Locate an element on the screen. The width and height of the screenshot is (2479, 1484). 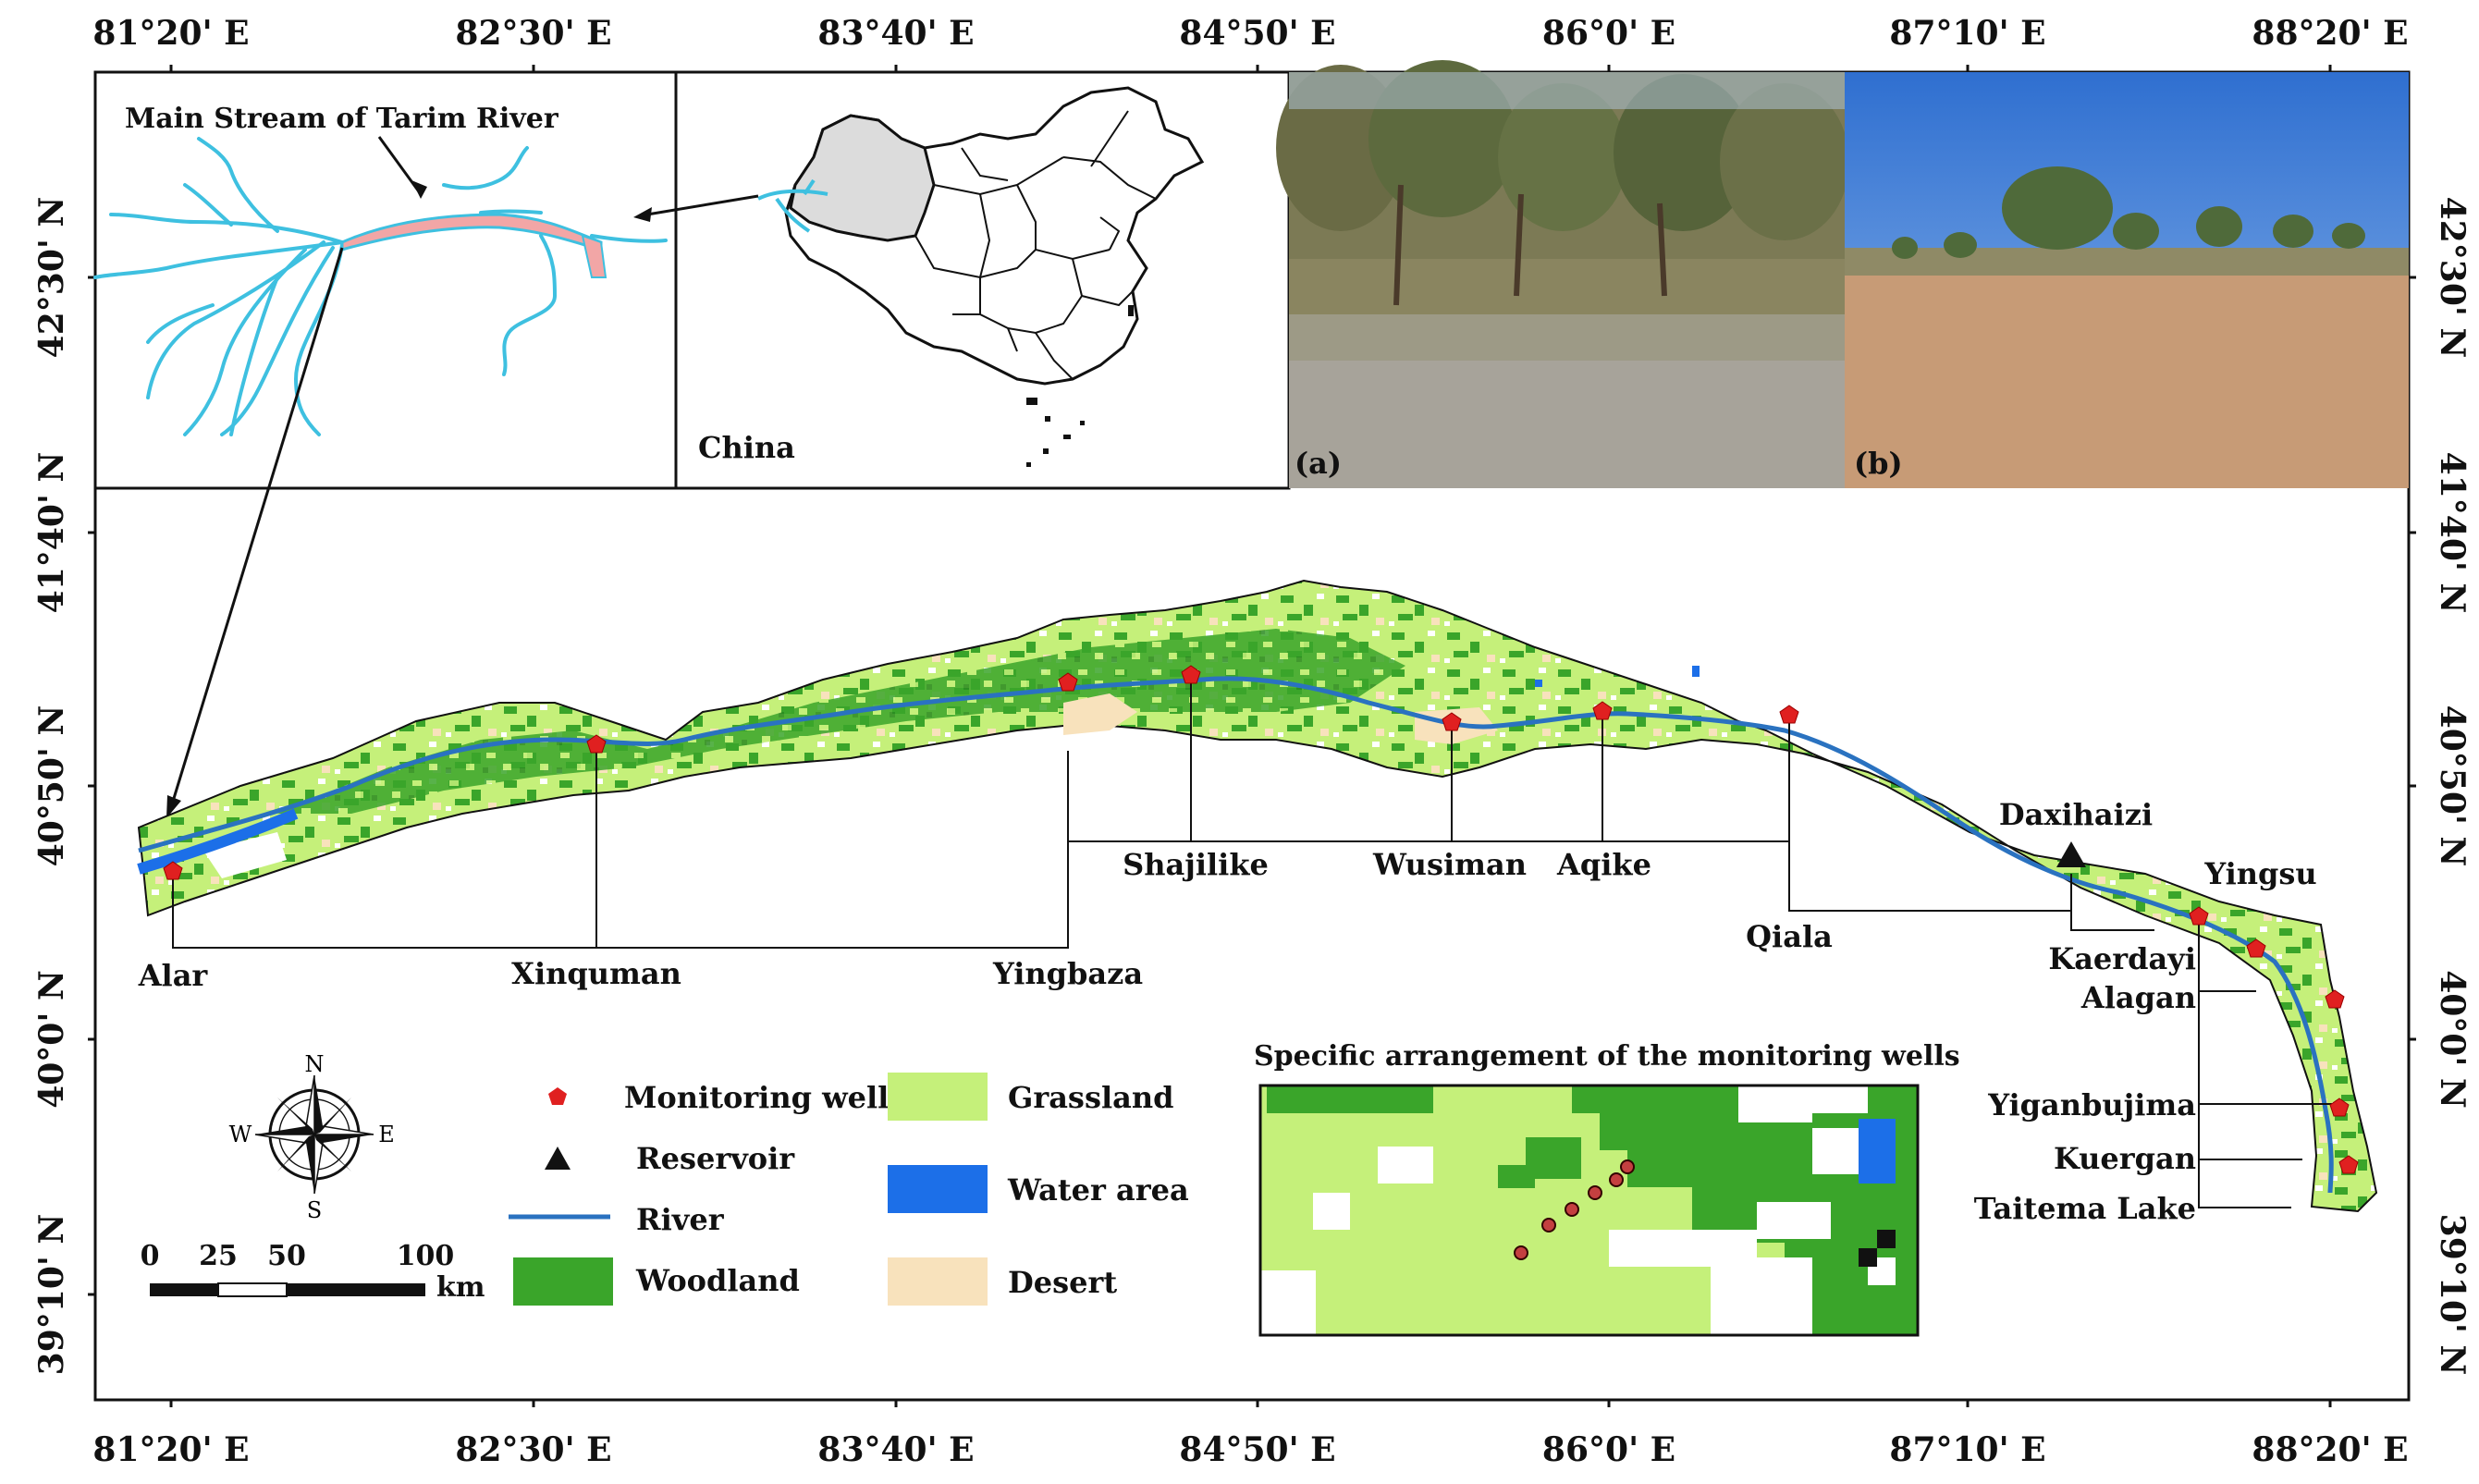
right-lat-1: 42°30' N is located at coordinates (2452, 278).